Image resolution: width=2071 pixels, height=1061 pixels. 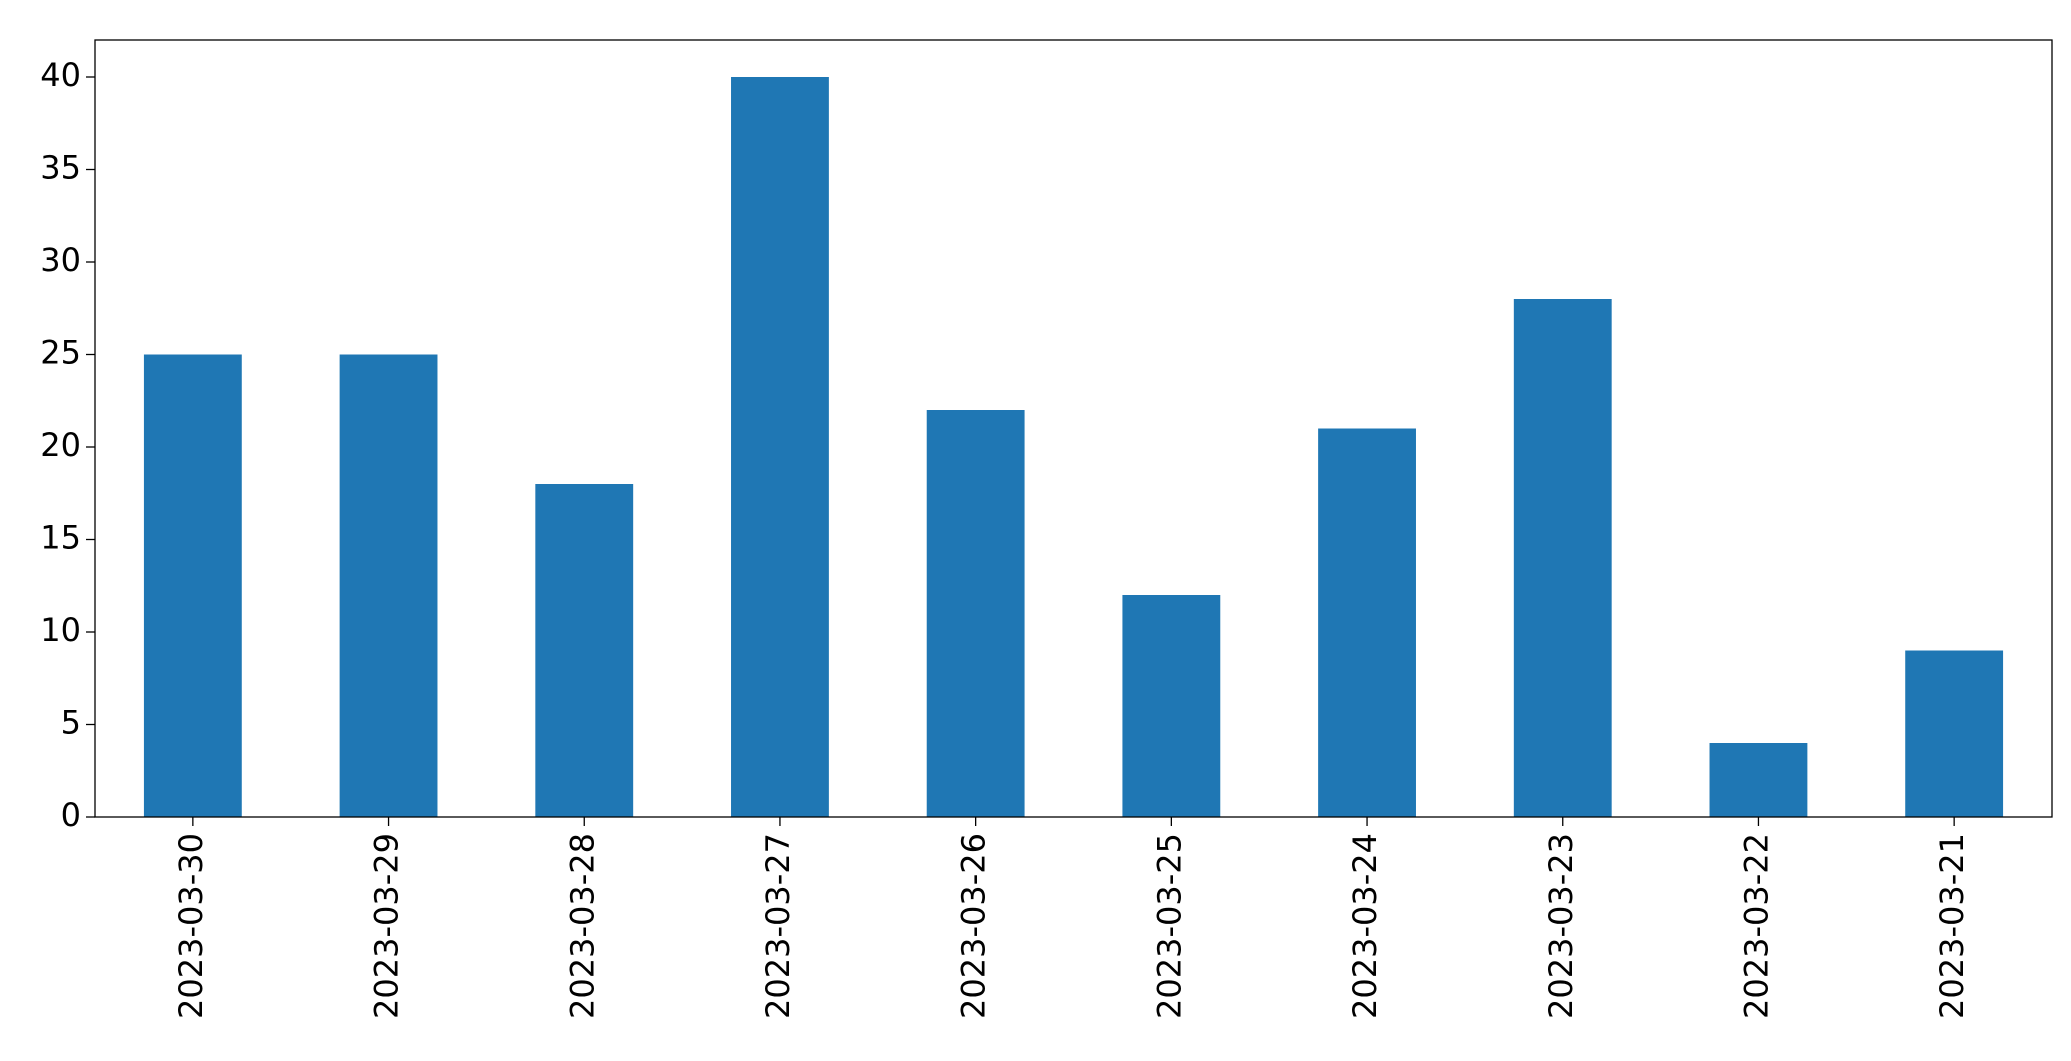 I want to click on y-tick-label: 5, so click(x=71, y=723).